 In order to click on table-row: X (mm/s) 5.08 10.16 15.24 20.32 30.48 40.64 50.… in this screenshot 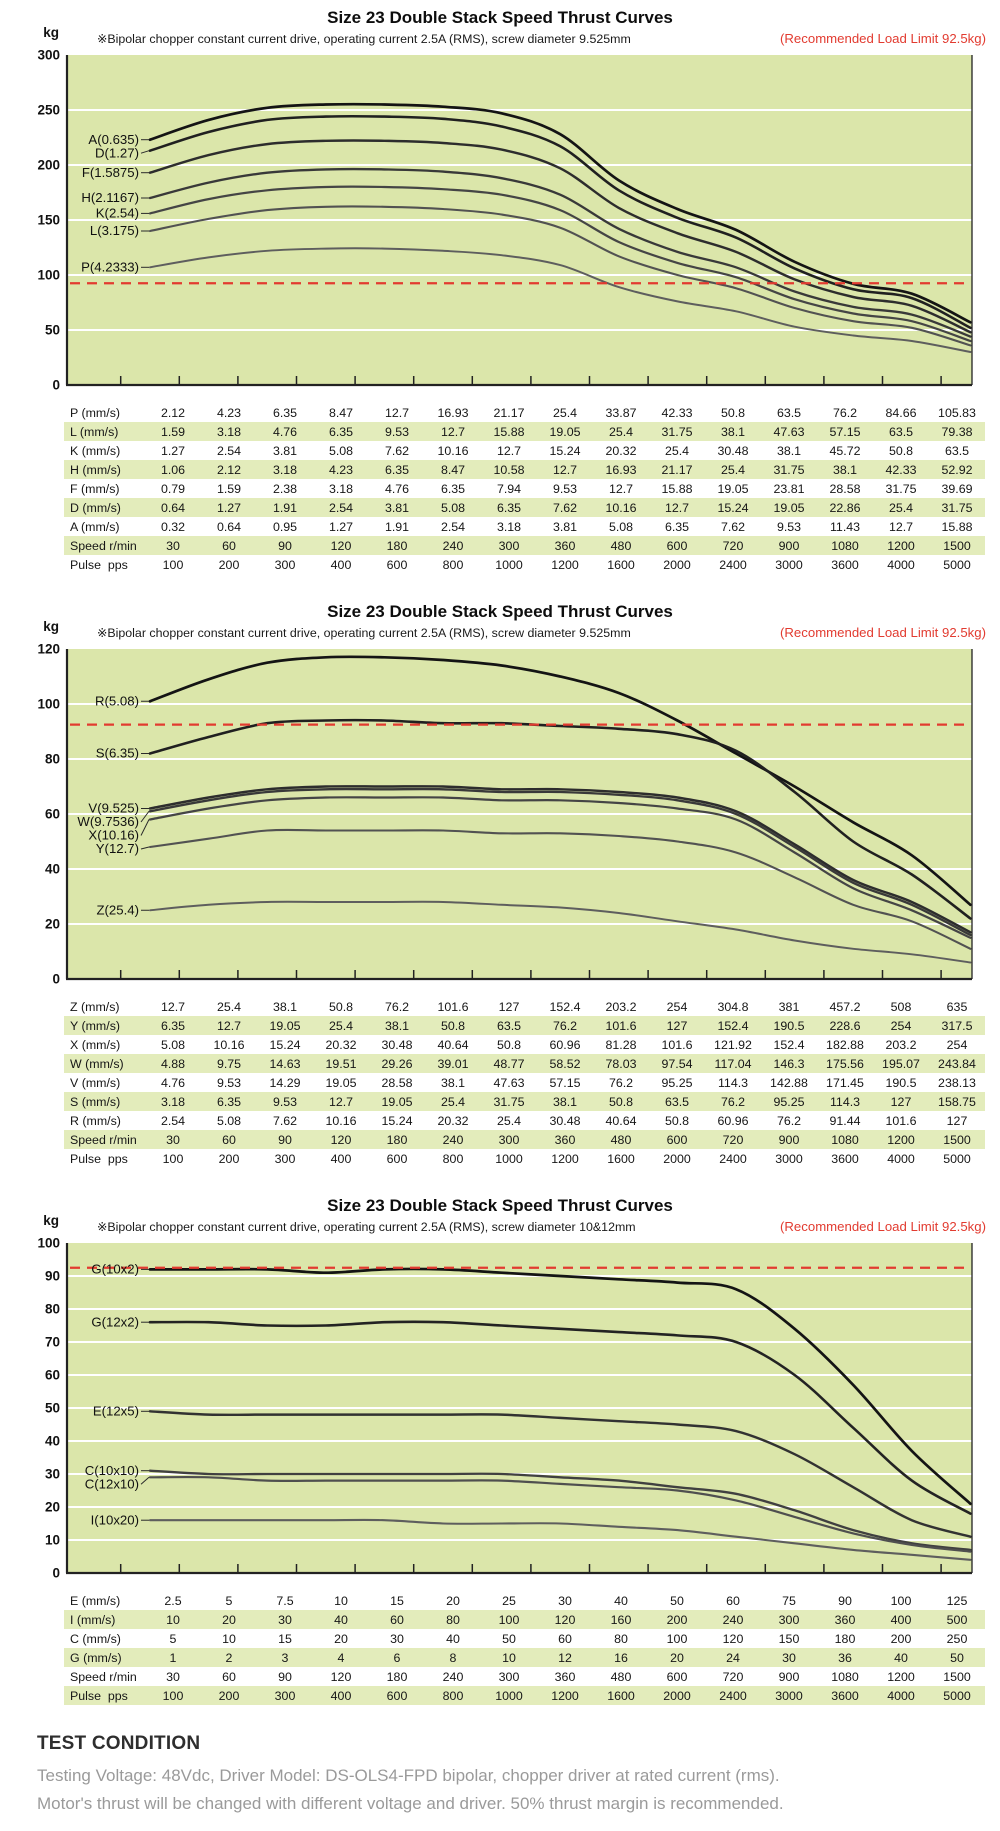, I will do `click(524, 1044)`.